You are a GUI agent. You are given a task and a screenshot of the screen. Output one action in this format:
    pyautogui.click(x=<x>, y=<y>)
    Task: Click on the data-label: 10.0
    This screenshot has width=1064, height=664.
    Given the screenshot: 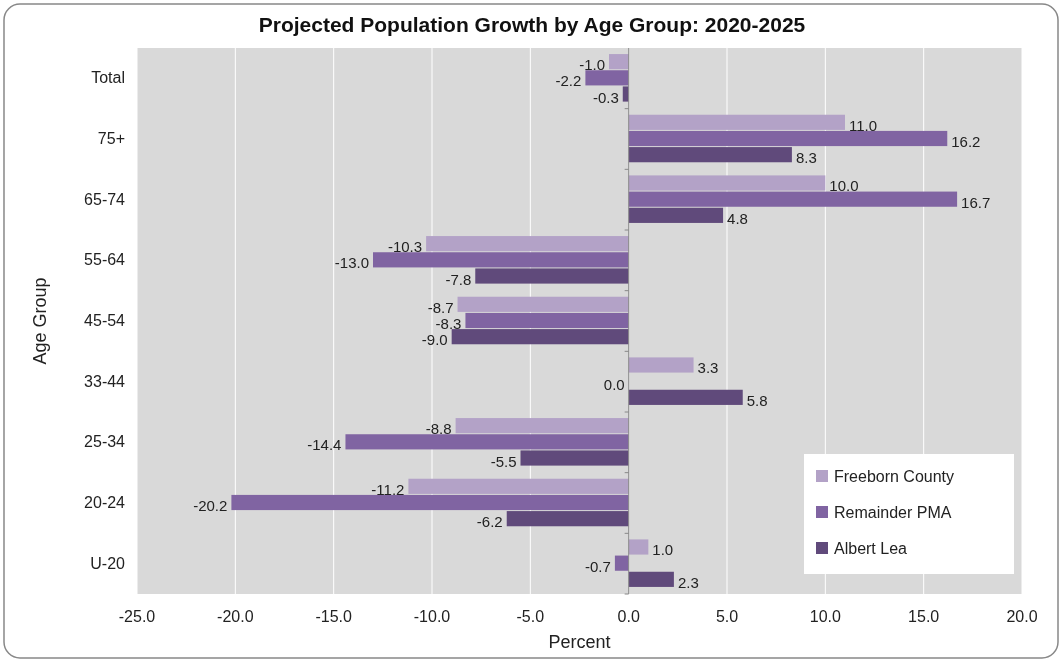 What is the action you would take?
    pyautogui.click(x=844, y=186)
    